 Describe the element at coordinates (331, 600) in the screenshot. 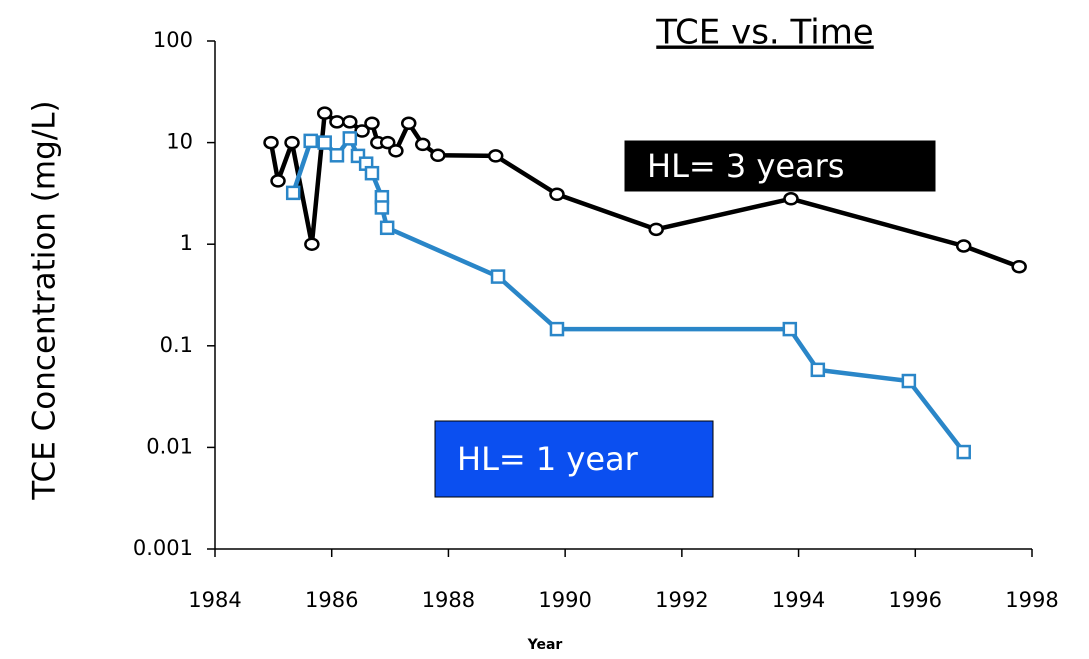

I see `x-tick-label: 1986` at that location.